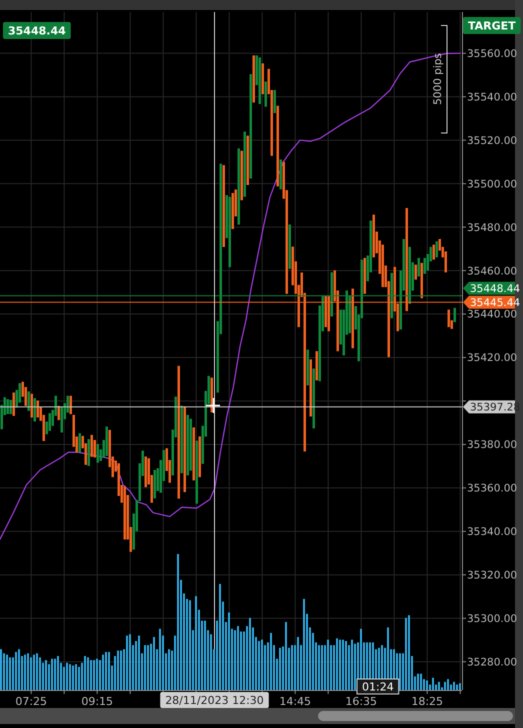  Describe the element at coordinates (492, 358) in the screenshot. I see `y-tick-label: 35420.00` at that location.